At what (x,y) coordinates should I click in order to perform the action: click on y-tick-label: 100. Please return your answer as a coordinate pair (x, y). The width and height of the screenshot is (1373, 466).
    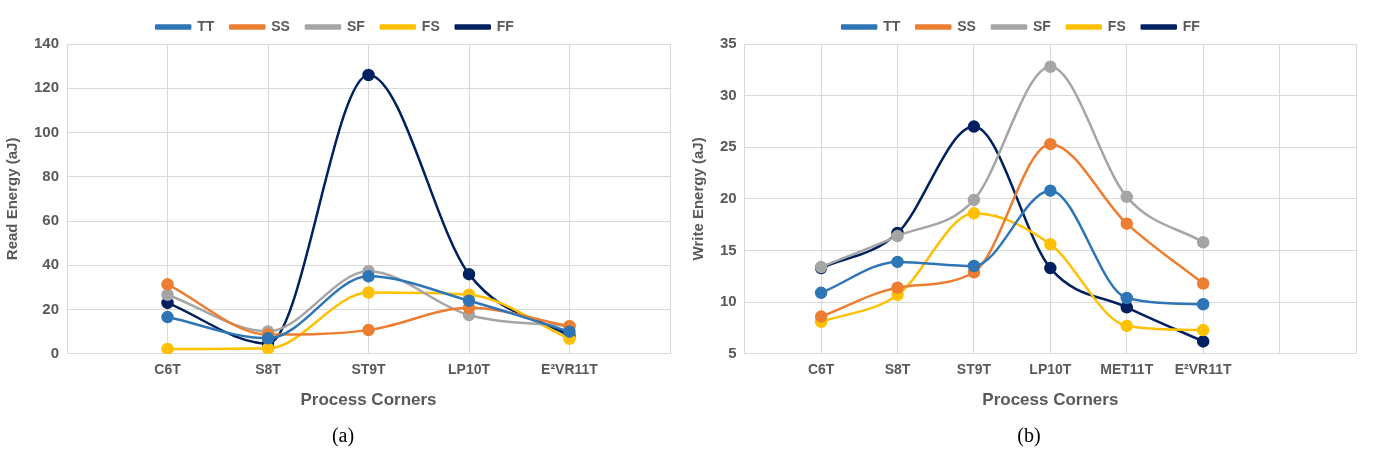
    Looking at the image, I should click on (47, 131).